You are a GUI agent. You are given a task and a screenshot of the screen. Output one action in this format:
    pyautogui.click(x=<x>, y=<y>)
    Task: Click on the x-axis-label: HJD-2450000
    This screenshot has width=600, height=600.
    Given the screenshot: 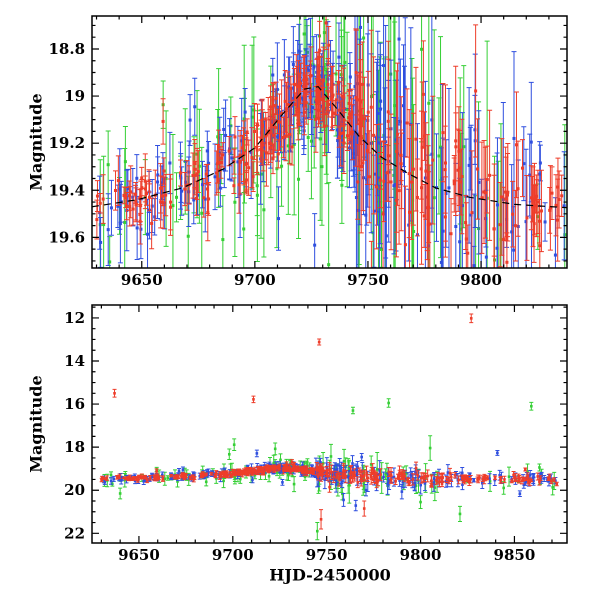 What is the action you would take?
    pyautogui.click(x=330, y=575)
    